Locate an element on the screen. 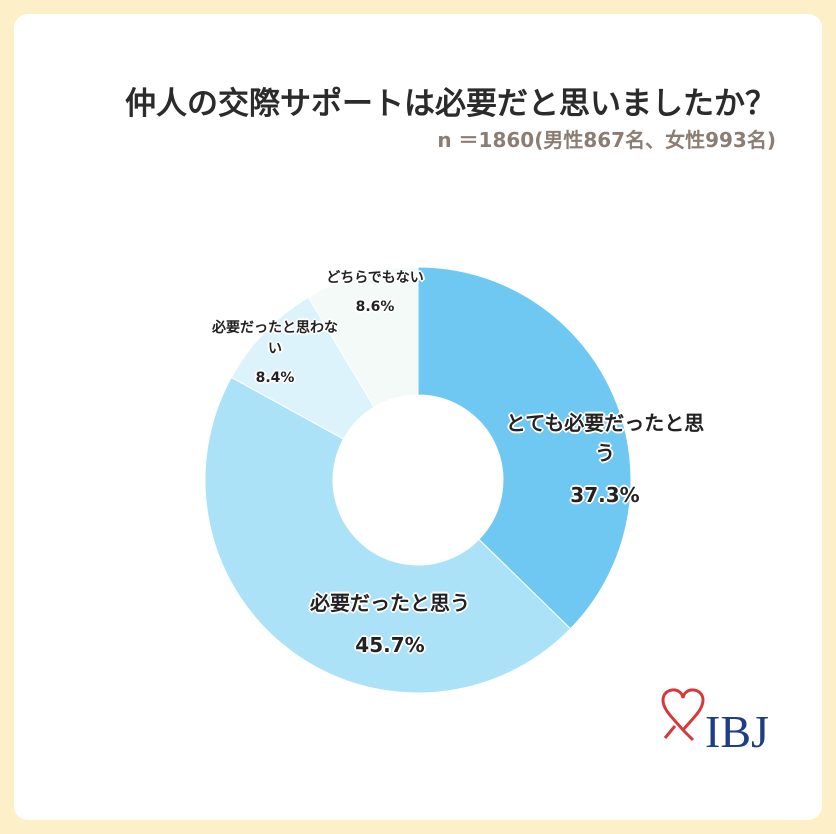  category-label: 必要だったと思わない is located at coordinates (275, 338).